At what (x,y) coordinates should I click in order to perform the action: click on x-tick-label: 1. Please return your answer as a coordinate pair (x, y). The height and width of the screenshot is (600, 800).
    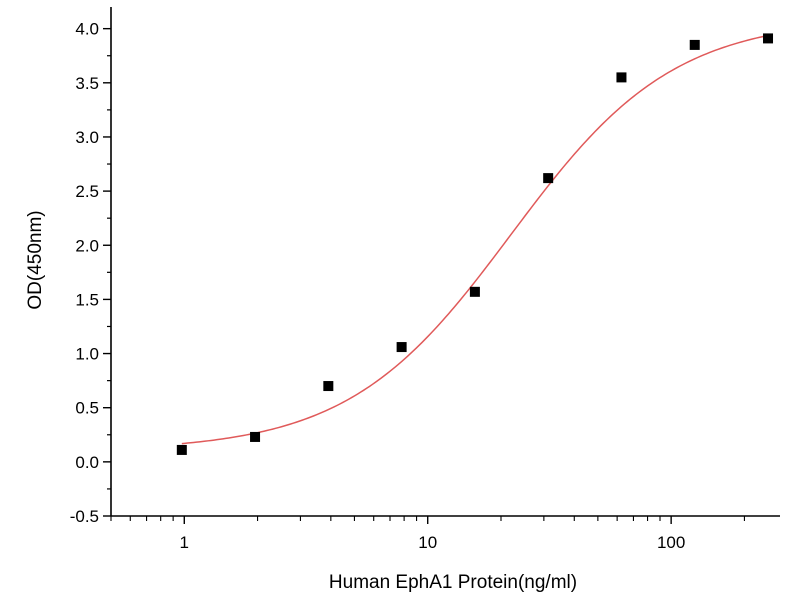
    Looking at the image, I should click on (184, 542).